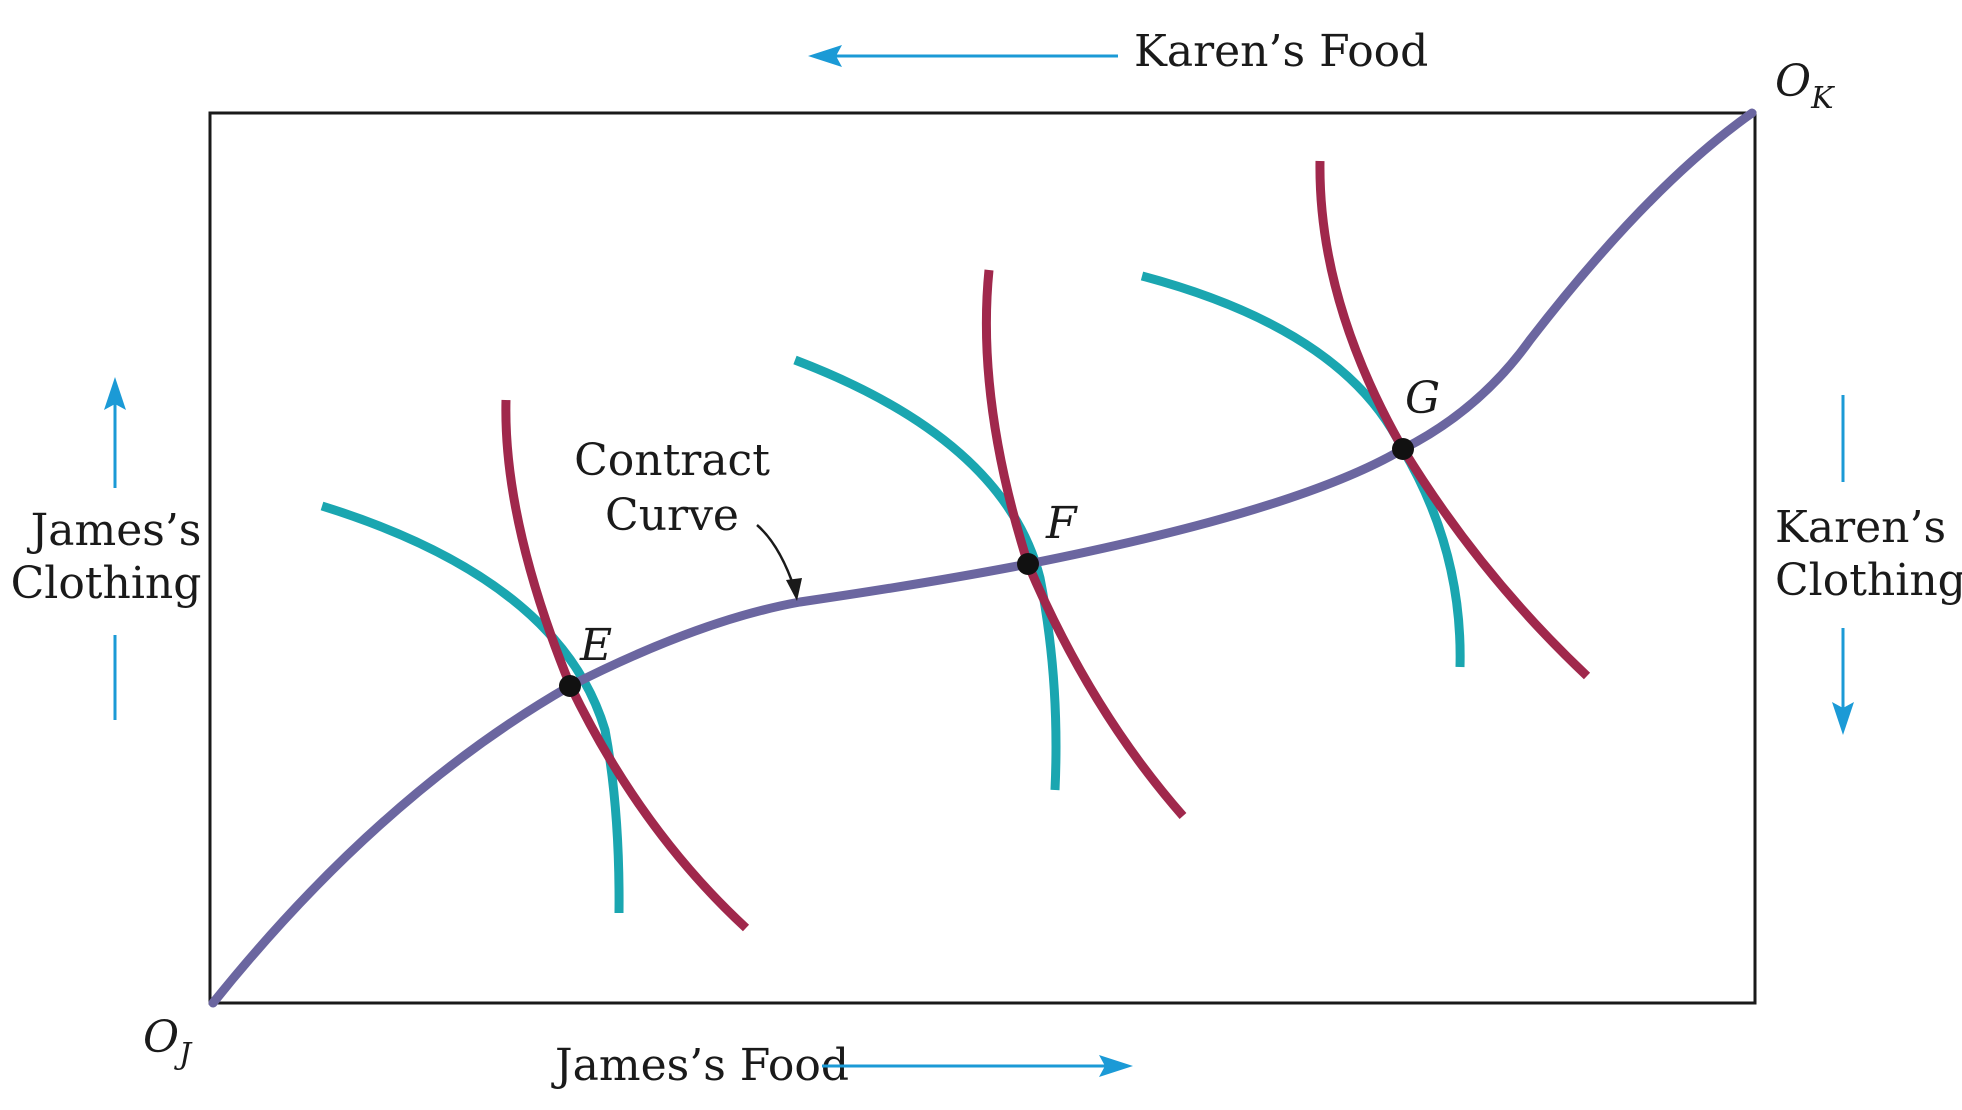 This screenshot has height=1110, width=1962. Describe the element at coordinates (1860, 527) in the screenshot. I see `karen-clothing-label-line1: Karen’s` at that location.